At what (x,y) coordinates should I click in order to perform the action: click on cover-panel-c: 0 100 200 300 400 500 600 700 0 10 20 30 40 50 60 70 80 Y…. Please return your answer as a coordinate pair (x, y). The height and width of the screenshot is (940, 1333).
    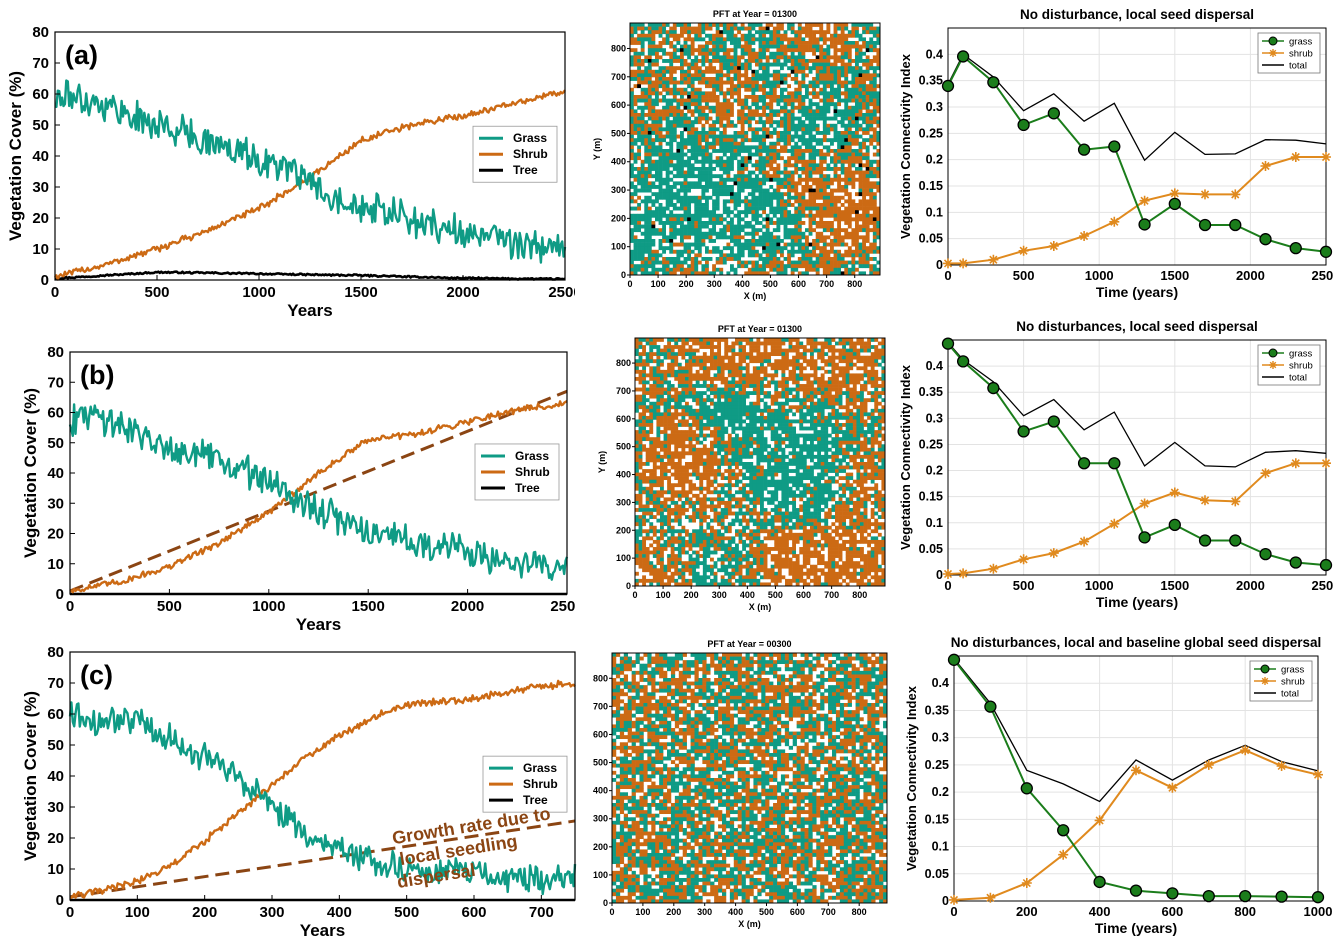
    Looking at the image, I should click on (290, 790).